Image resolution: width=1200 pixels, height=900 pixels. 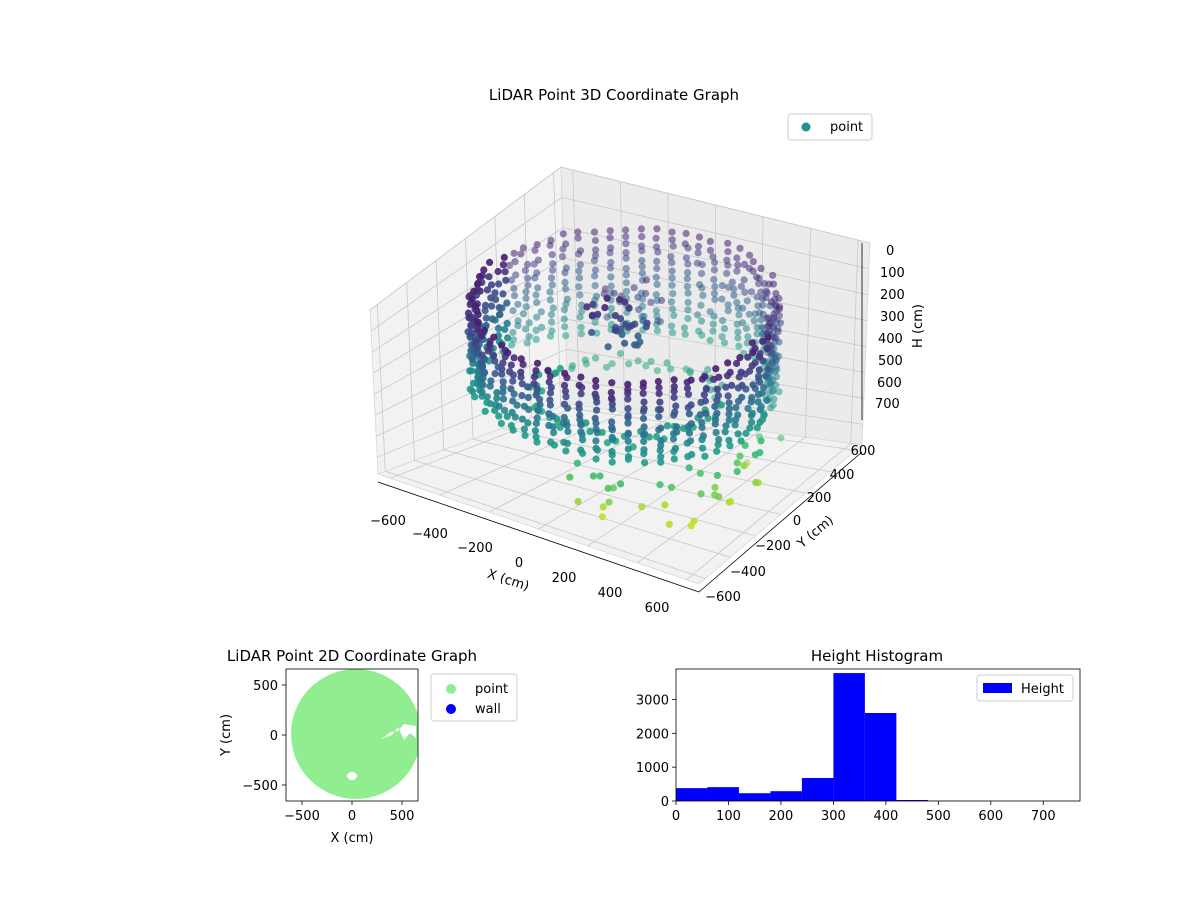 What do you see at coordinates (892, 273) in the screenshot?
I see `z-tick: 100` at bounding box center [892, 273].